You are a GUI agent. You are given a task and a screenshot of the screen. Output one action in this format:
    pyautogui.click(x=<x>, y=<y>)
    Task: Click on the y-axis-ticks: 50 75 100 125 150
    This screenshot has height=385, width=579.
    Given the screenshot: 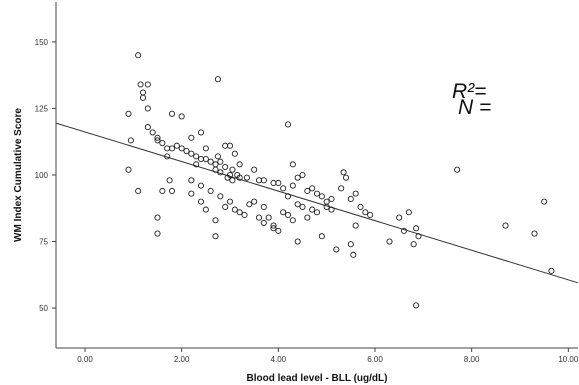 What is the action you would take?
    pyautogui.click(x=45, y=175)
    